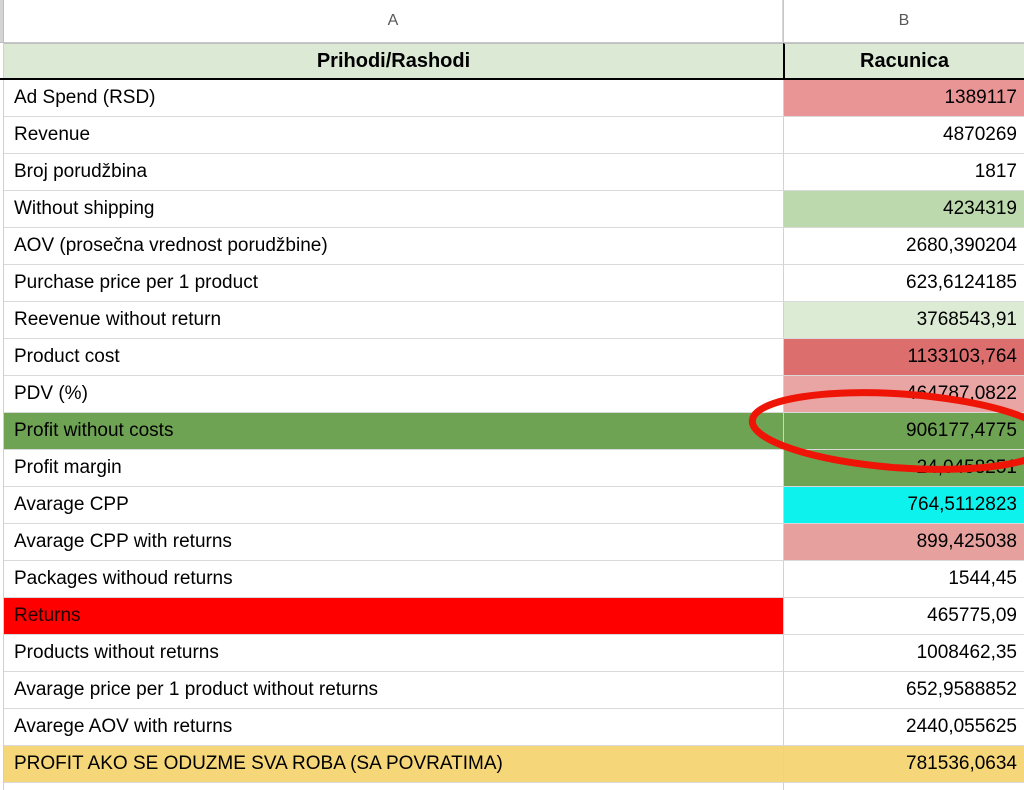 The image size is (1024, 790). What do you see at coordinates (903, 98) in the screenshot?
I see `row-value-cell: 1389117` at bounding box center [903, 98].